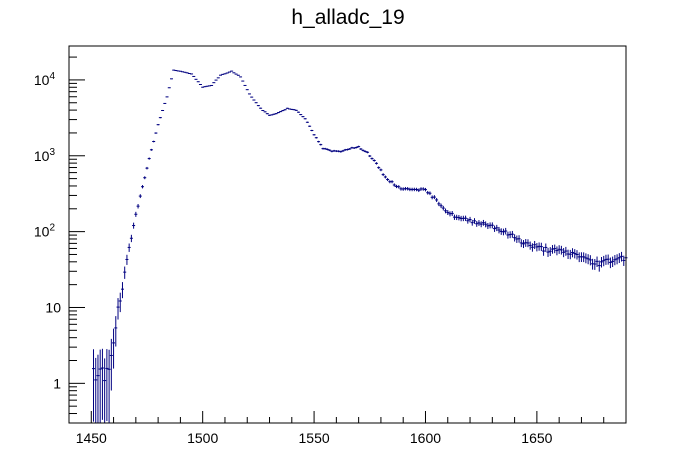 Image resolution: width=696 pixels, height=472 pixels. Describe the element at coordinates (57, 383) in the screenshot. I see `y-tick-label: 1` at that location.